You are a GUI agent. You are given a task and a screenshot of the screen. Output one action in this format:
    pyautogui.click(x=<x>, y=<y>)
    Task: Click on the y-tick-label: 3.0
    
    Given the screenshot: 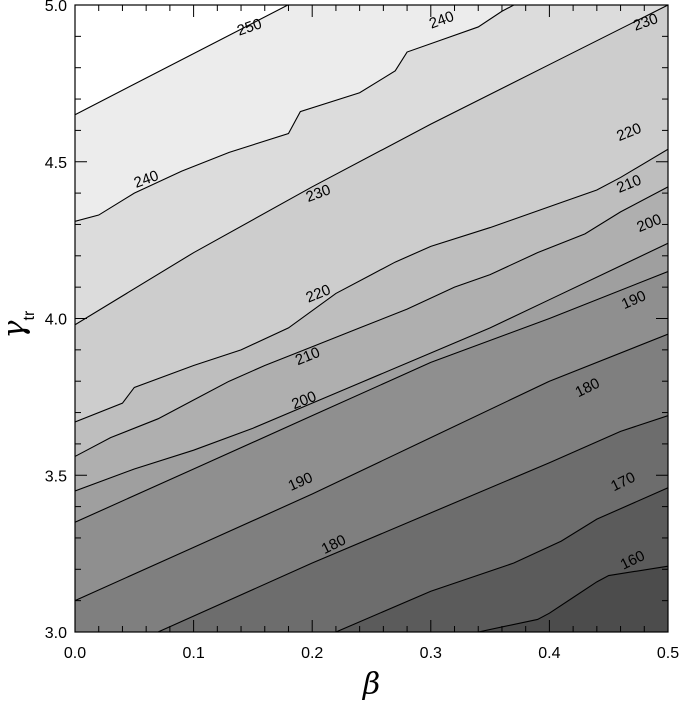 What is the action you would take?
    pyautogui.click(x=56, y=633)
    